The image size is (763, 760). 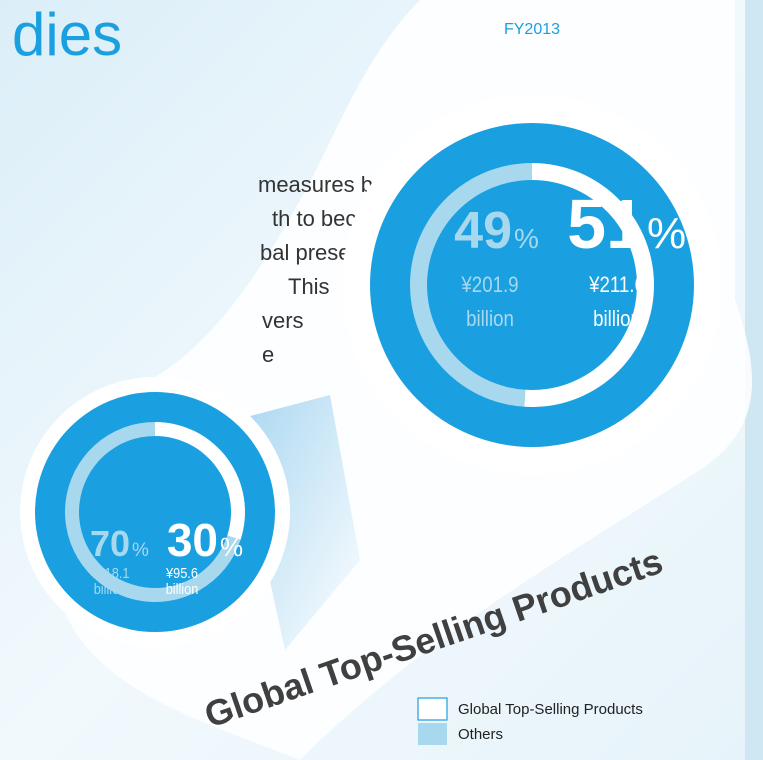 I want to click on edge-strip, so click(x=754, y=380).